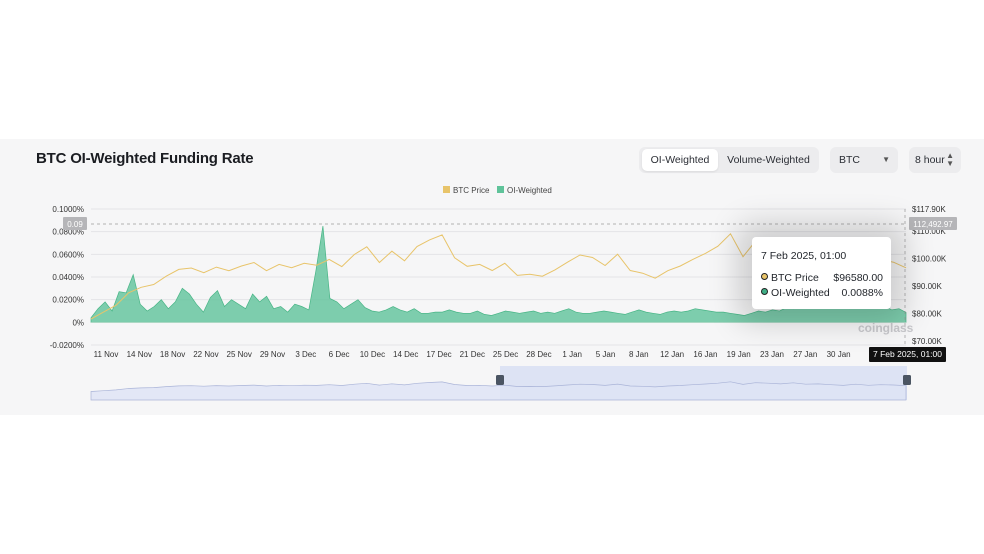 This screenshot has width=984, height=554. What do you see at coordinates (405, 354) in the screenshot?
I see `x-tick-label: 14 Dec` at bounding box center [405, 354].